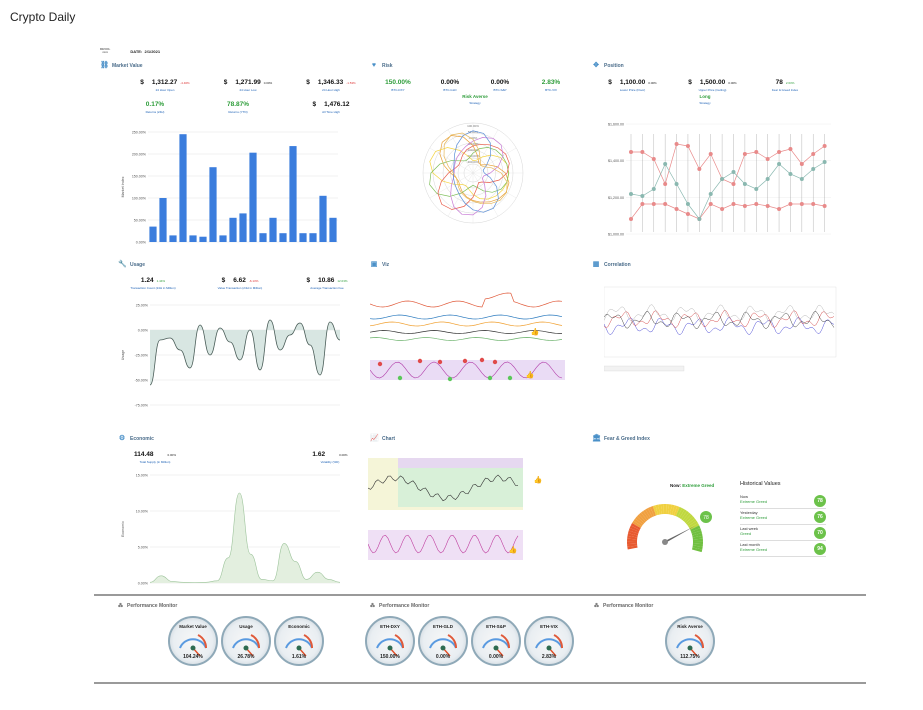 Image resolution: width=923 pixels, height=710 pixels. I want to click on kv-24h-low: $1,271.99 0.00% 24 Hour Low, so click(248, 85).